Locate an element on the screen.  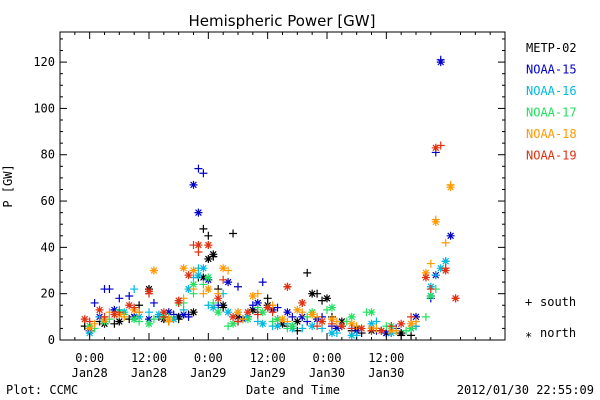
marker-legend-label: south is located at coordinates (558, 302).